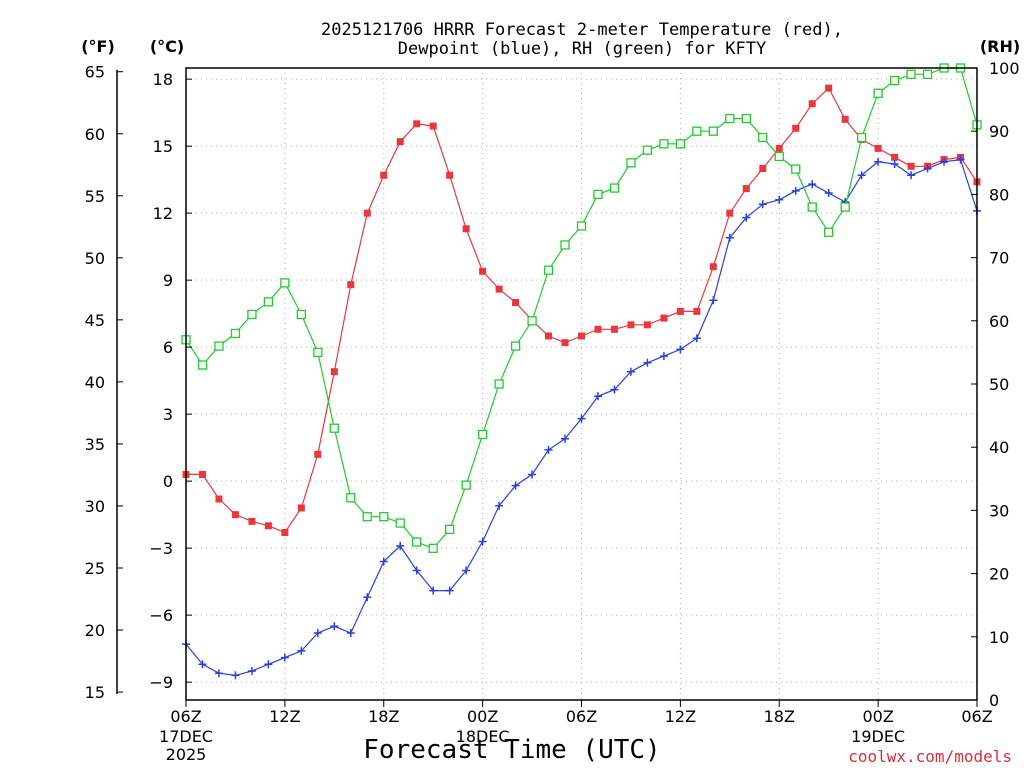 Image resolution: width=1024 pixels, height=768 pixels. I want to click on x-tick-label-0: 06Z, so click(185, 716).